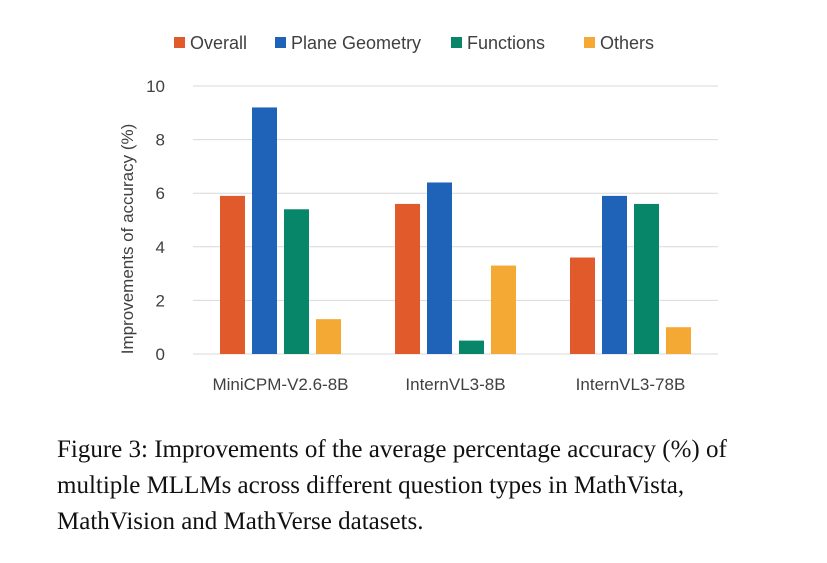  What do you see at coordinates (280, 384) in the screenshot?
I see `x-category-label: MiniCPM-V2.6-8B` at bounding box center [280, 384].